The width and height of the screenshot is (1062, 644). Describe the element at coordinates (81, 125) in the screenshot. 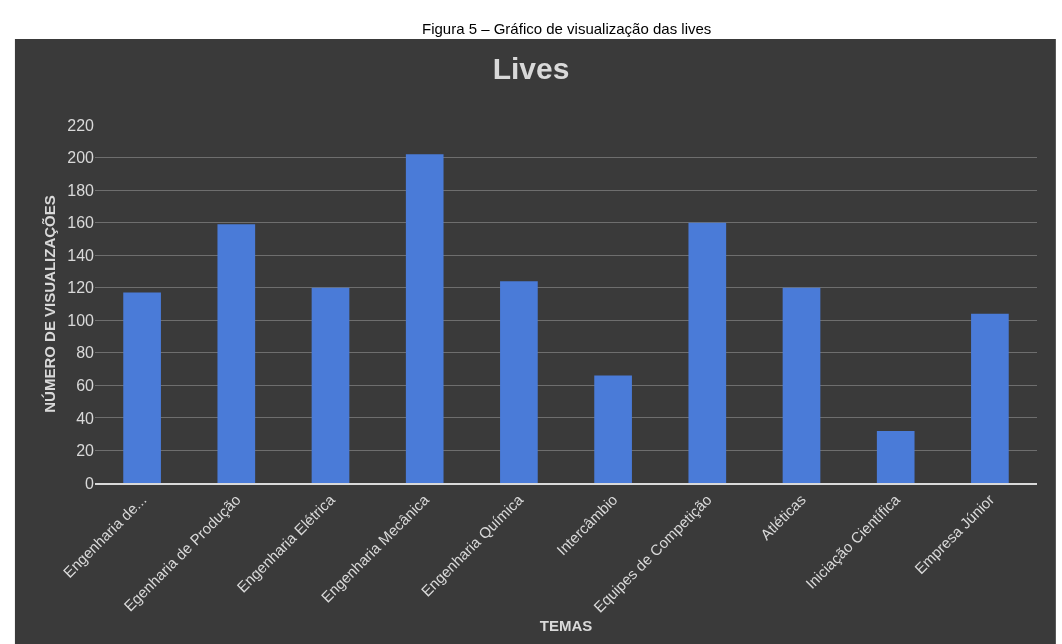

I see `y-tick-label: 220` at that location.